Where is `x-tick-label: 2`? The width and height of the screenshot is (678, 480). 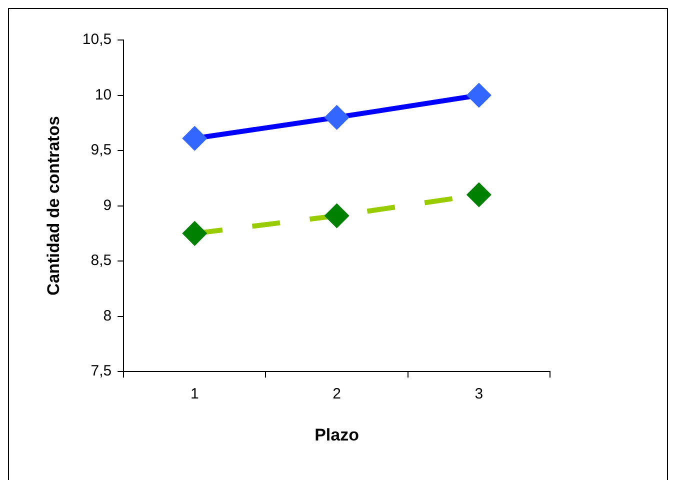
x-tick-label: 2 is located at coordinates (336, 394).